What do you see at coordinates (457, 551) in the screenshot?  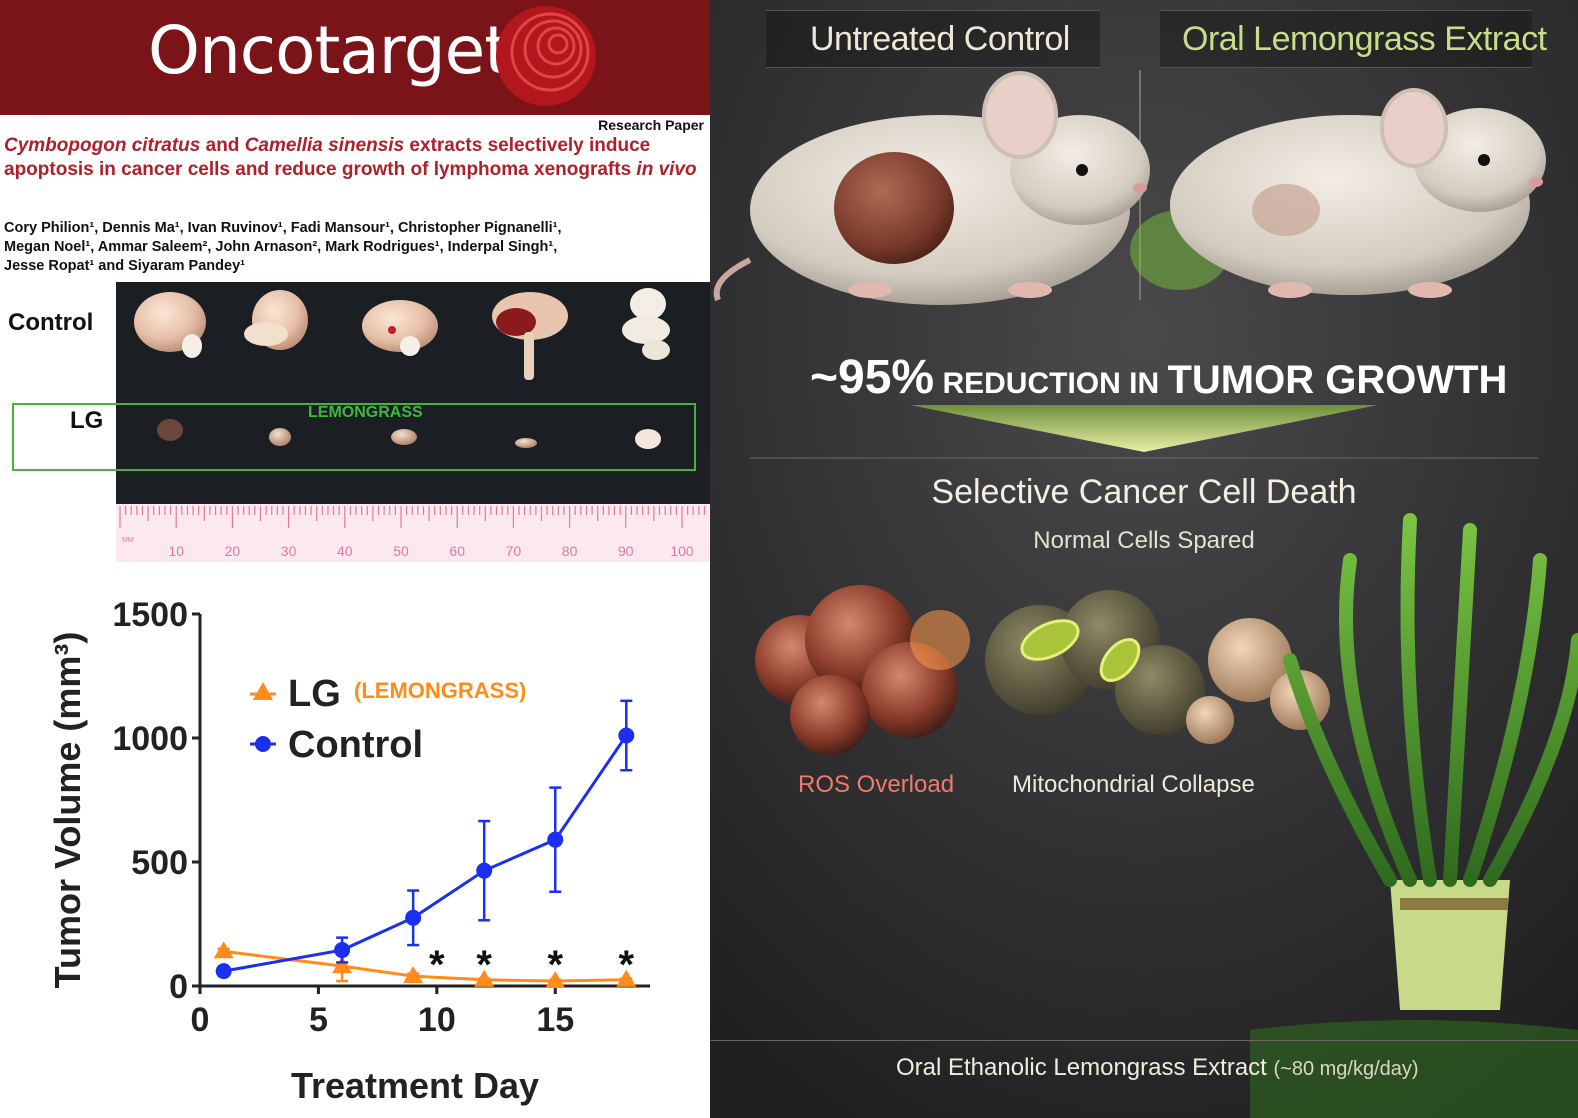 I see `ruler-number: 60` at bounding box center [457, 551].